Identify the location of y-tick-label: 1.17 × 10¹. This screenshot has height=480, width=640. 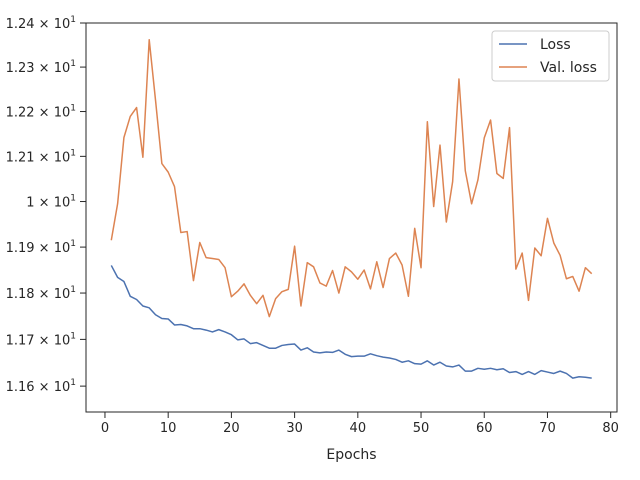
(41, 339).